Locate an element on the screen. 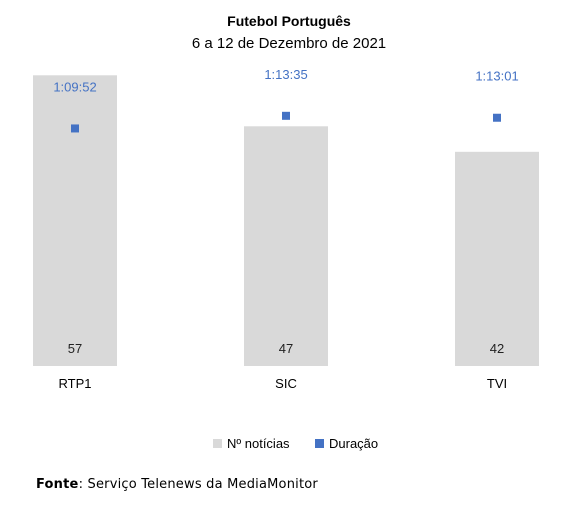 This screenshot has height=512, width=576. legend-swatch-noticias is located at coordinates (217, 443).